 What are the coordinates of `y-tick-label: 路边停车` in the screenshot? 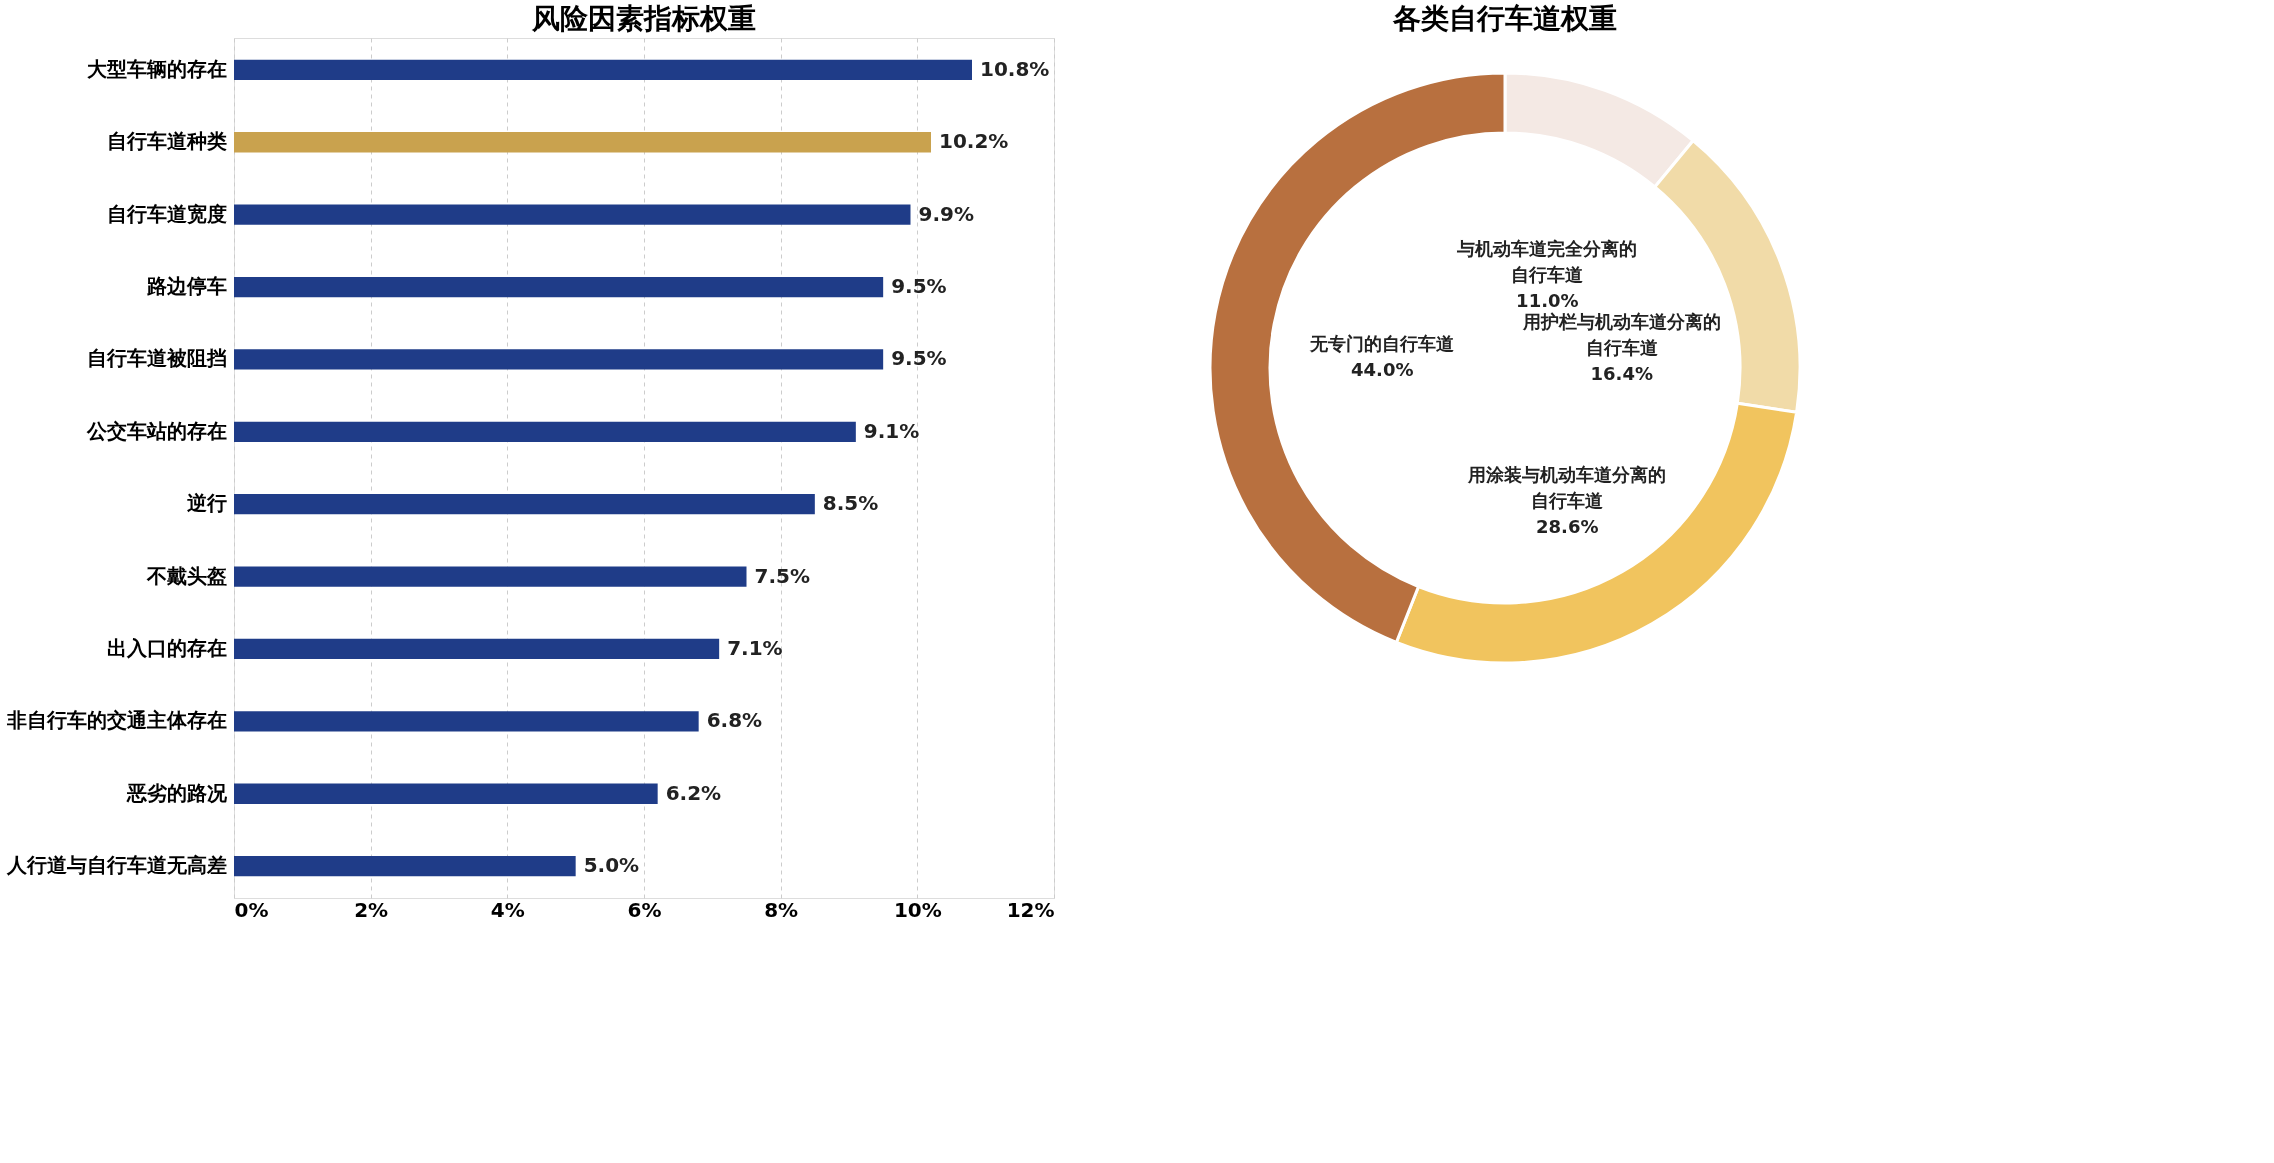 It's located at (186, 286).